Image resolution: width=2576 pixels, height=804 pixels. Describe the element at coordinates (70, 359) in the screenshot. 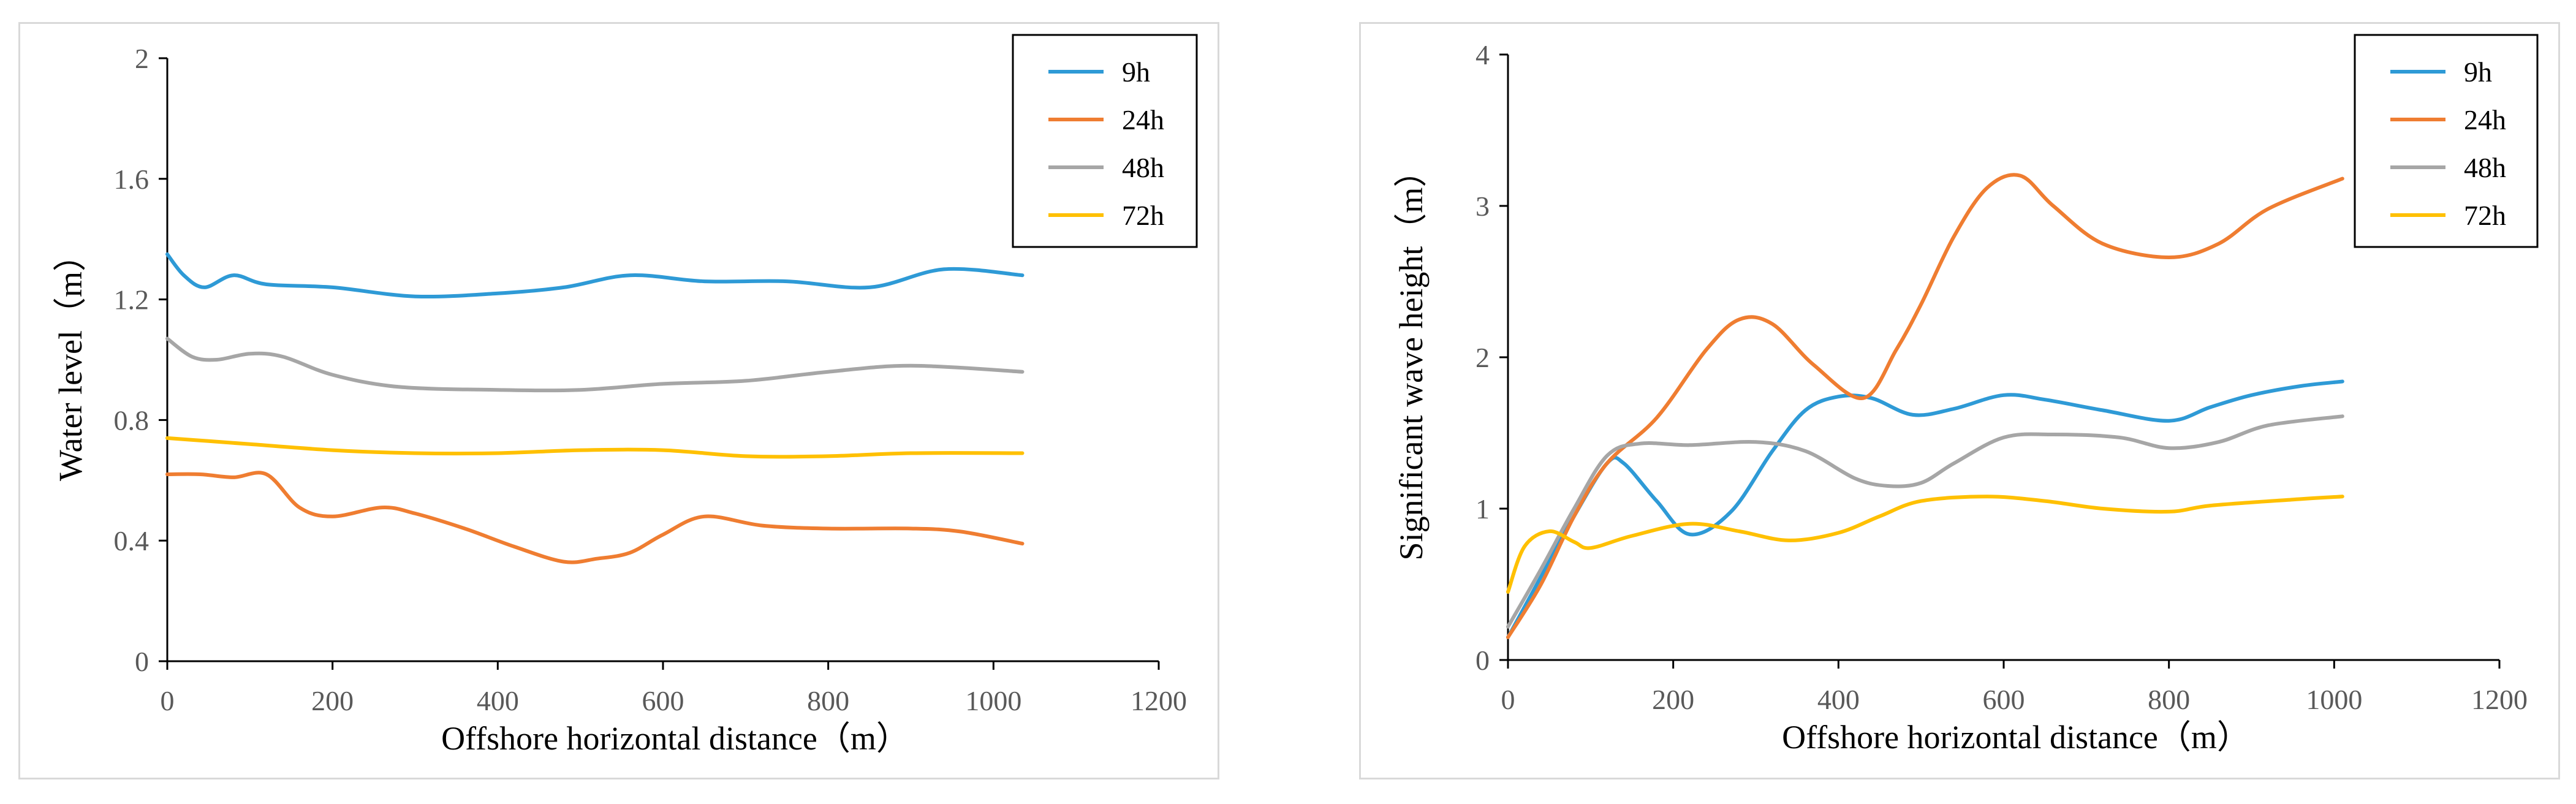

I see `y-axis-title: Water level（m）` at that location.